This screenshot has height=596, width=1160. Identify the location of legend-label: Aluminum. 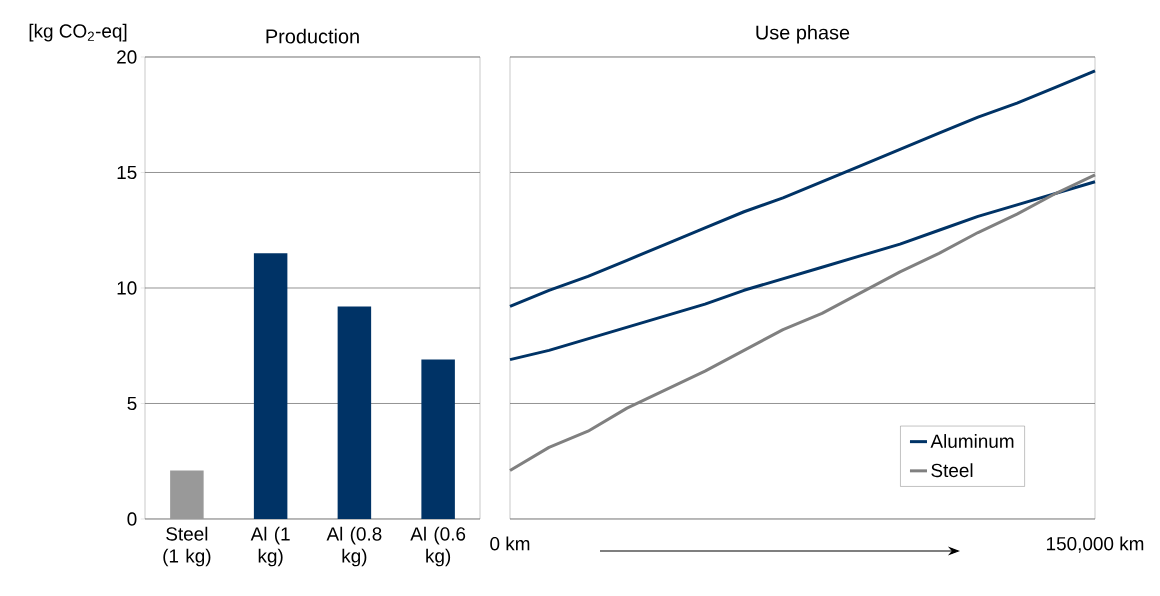
(972, 441).